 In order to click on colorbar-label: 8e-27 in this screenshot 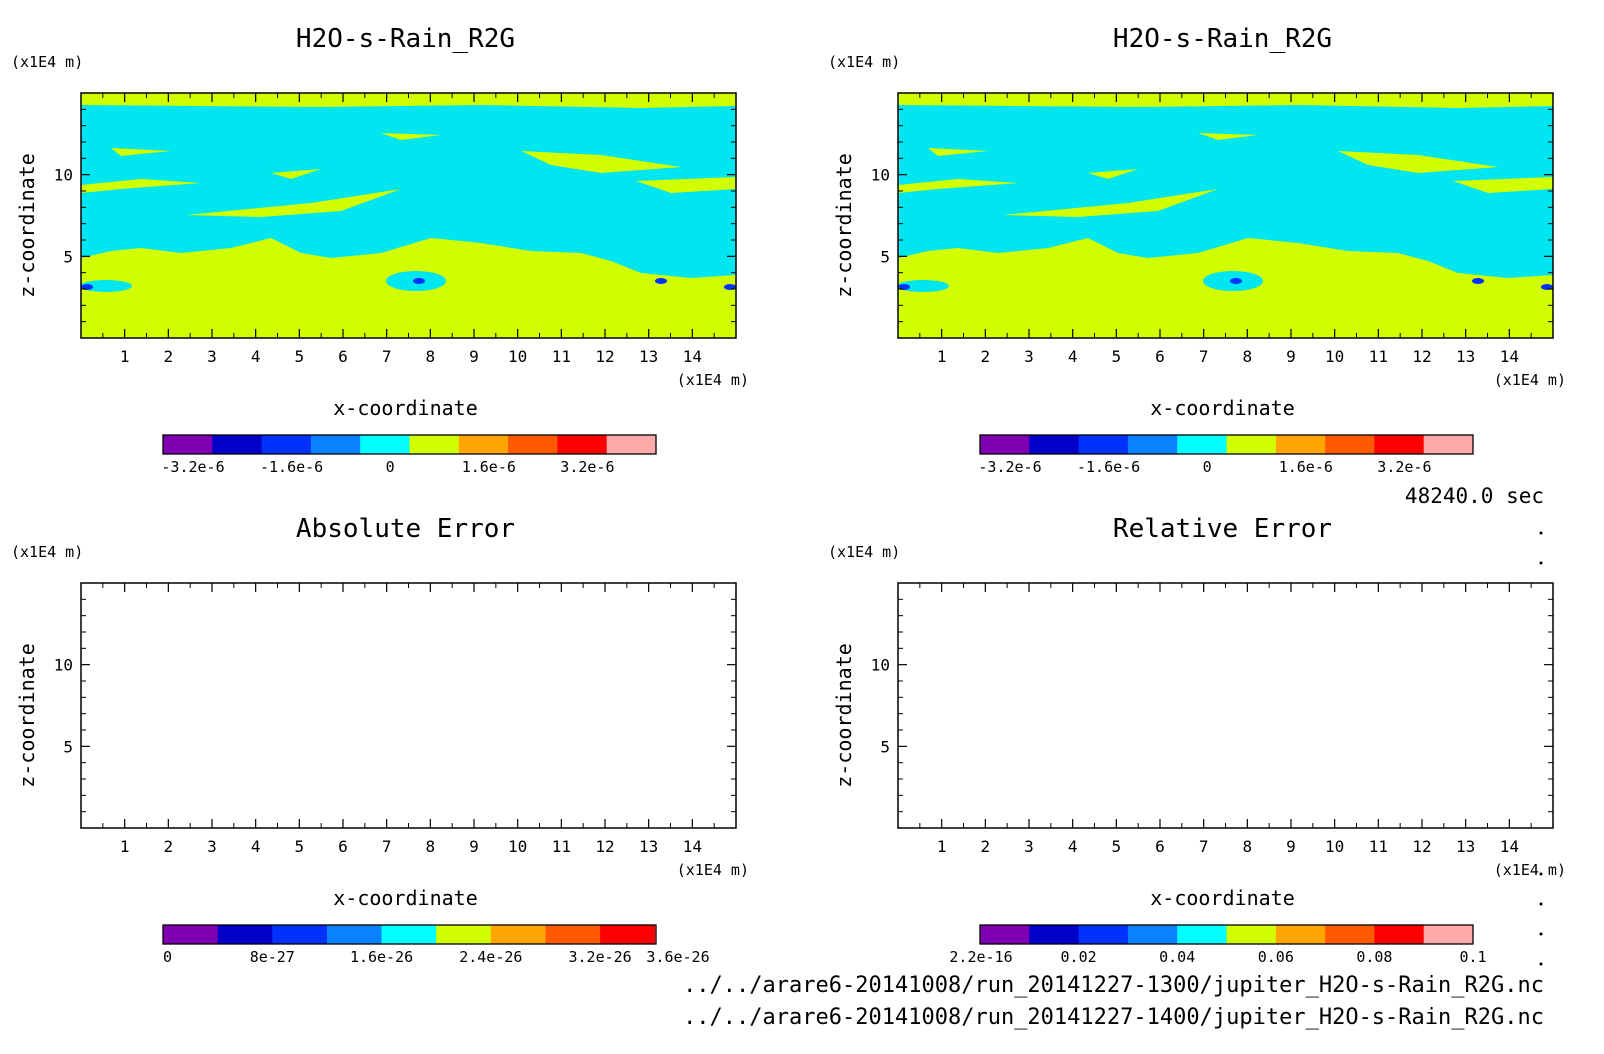, I will do `click(272, 957)`.